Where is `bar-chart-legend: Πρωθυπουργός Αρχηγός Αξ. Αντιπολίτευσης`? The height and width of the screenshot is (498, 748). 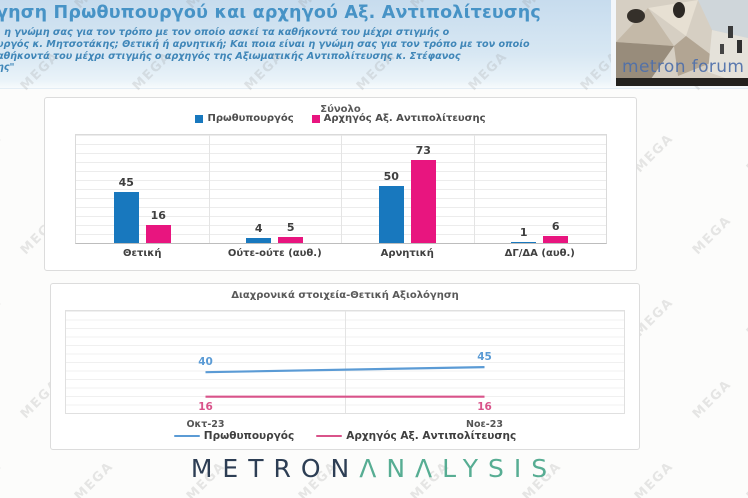 bar-chart-legend: Πρωθυπουργός Αρχηγός Αξ. Αντιπολίτευσης is located at coordinates (340, 118).